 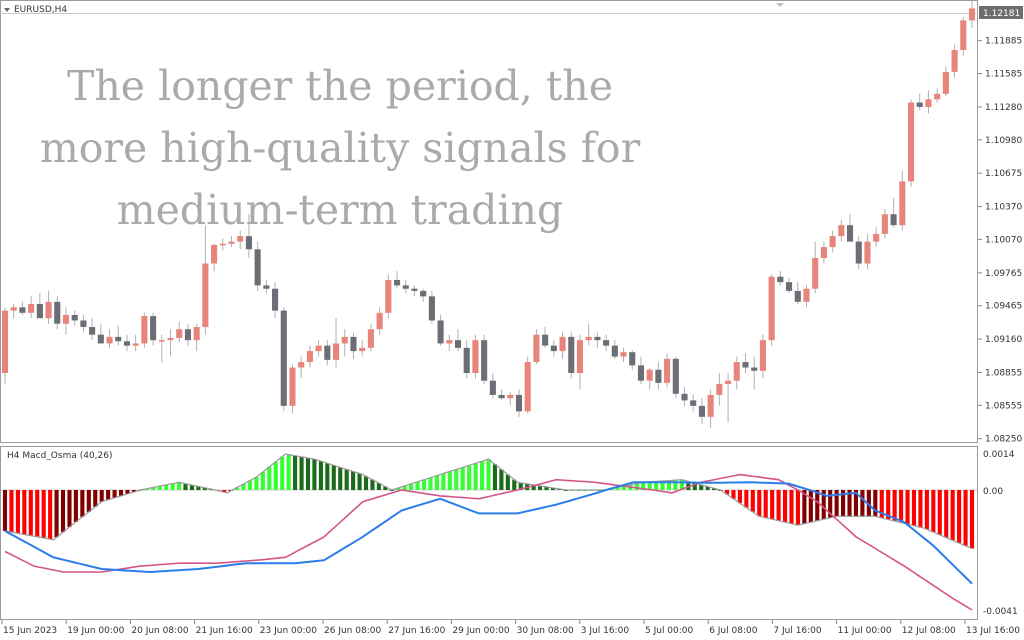 I want to click on time-tick-label: 20 Jun 08:00, so click(x=159, y=631).